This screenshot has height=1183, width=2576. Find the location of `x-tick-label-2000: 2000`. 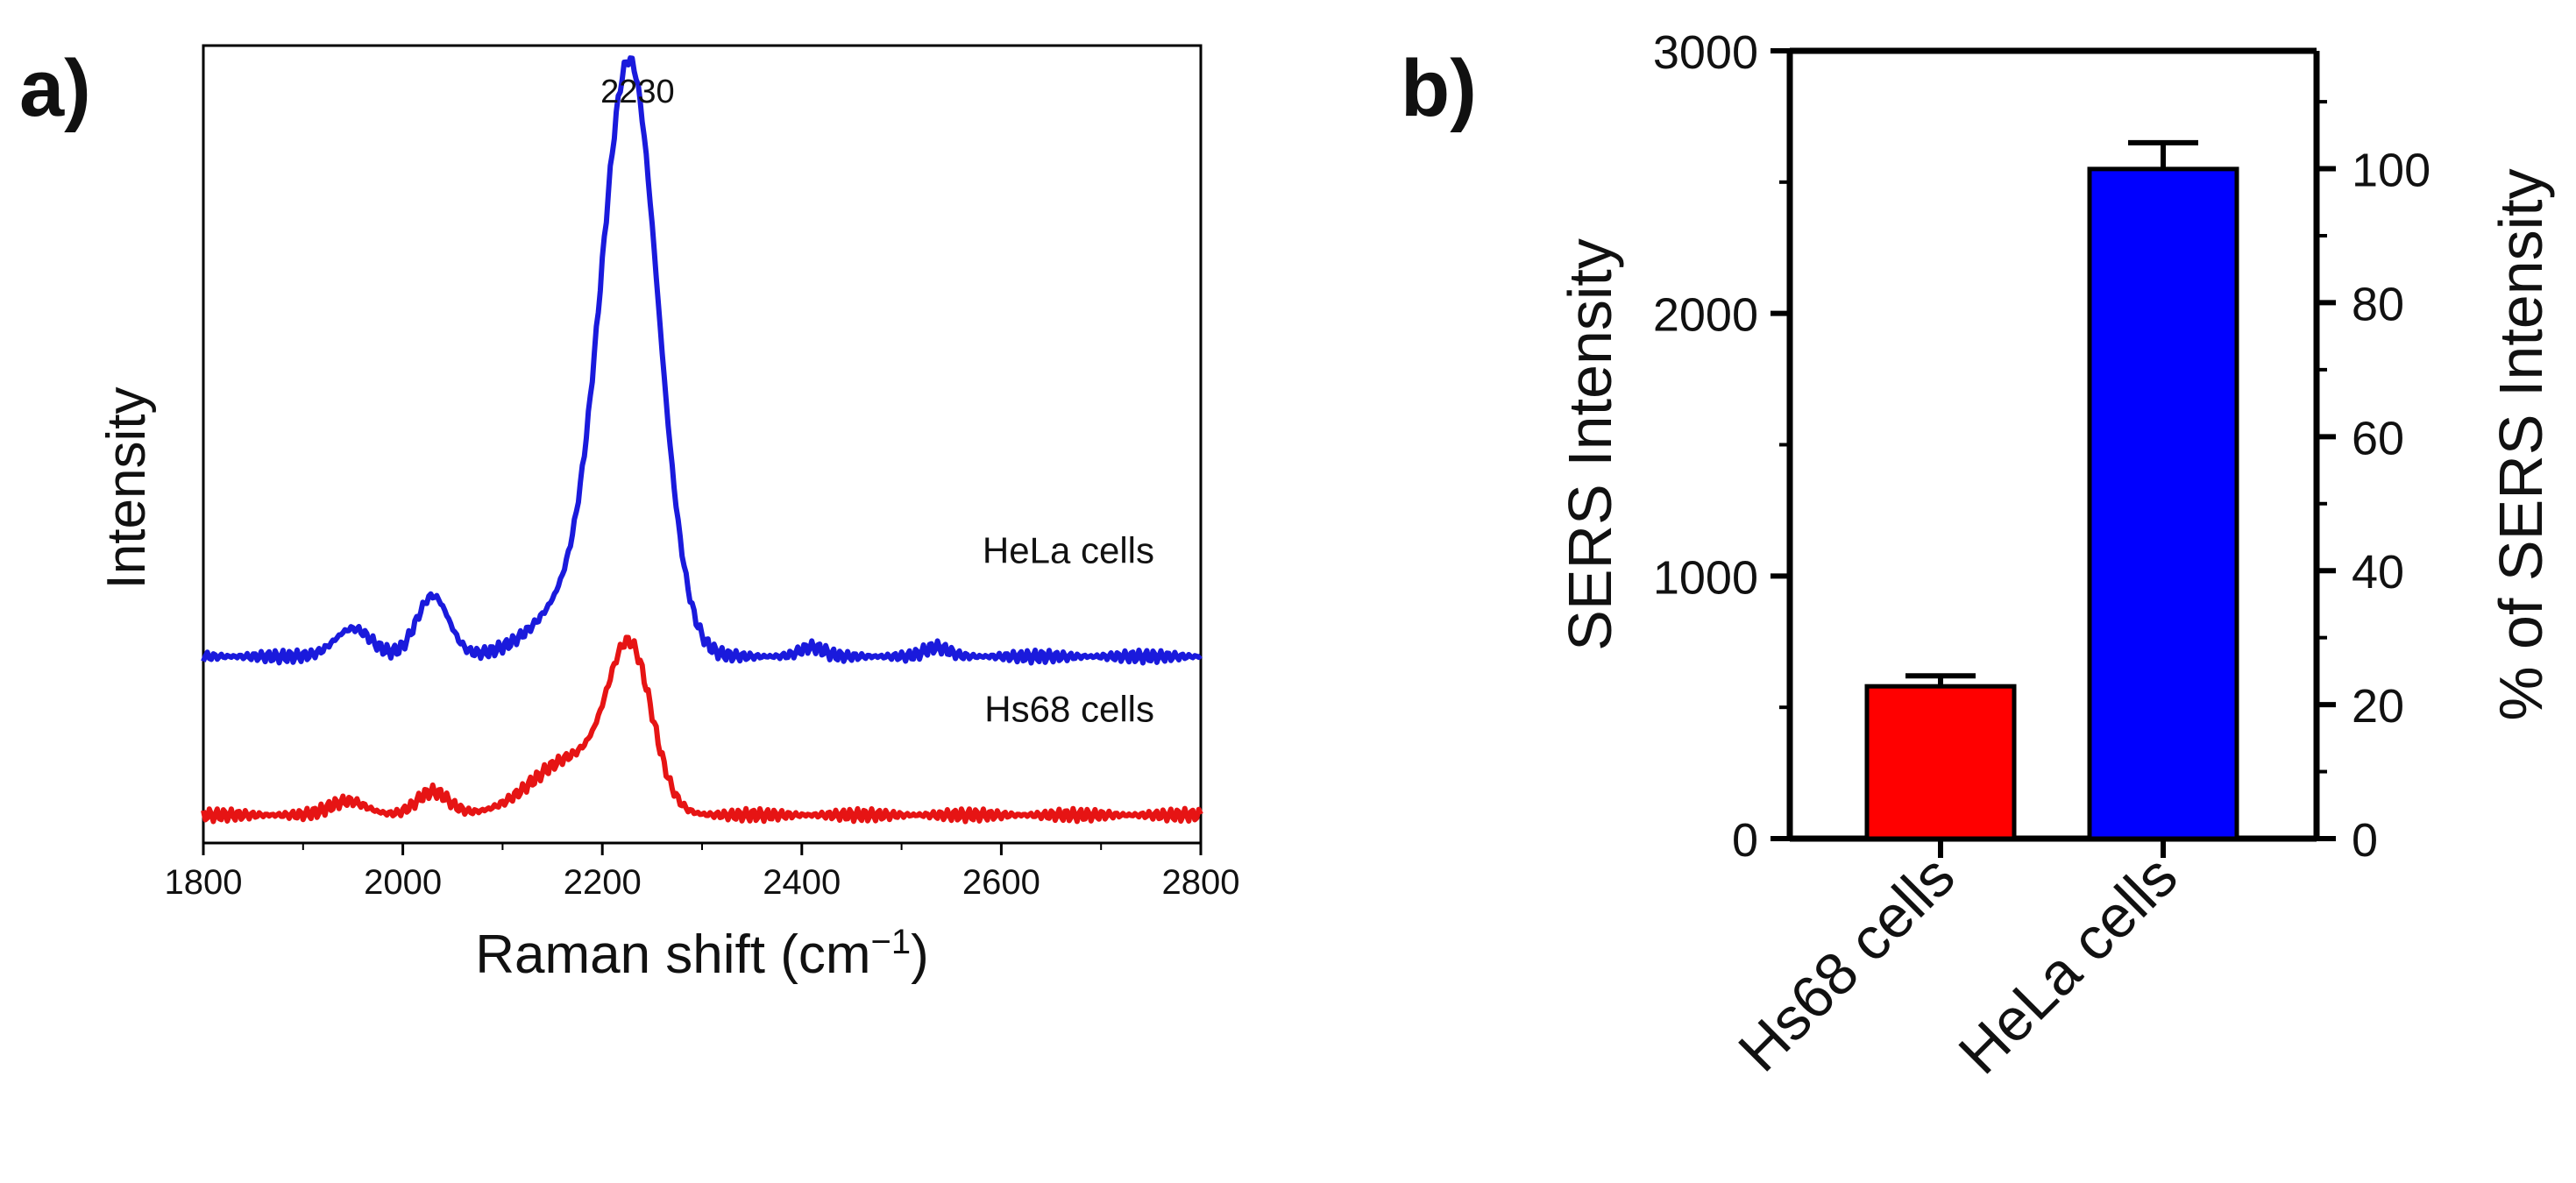

x-tick-label-2000: 2000 is located at coordinates (403, 883).